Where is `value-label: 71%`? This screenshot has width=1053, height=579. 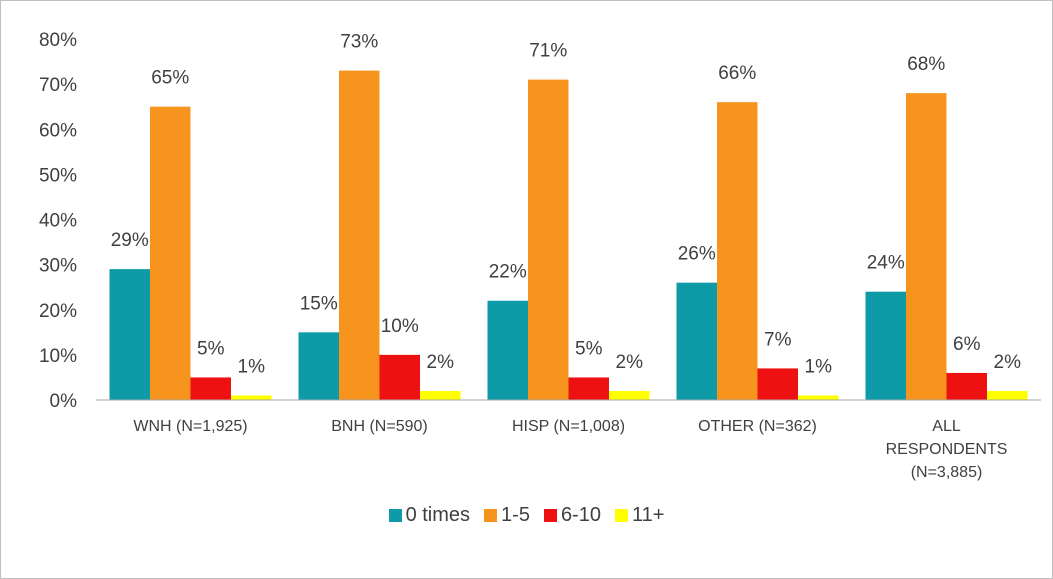 value-label: 71% is located at coordinates (548, 51).